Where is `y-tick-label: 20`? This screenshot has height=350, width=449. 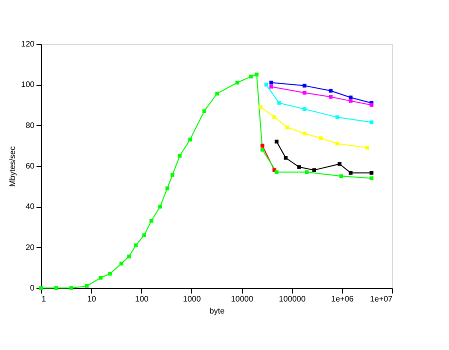
y-tick-label: 20 is located at coordinates (31, 247).